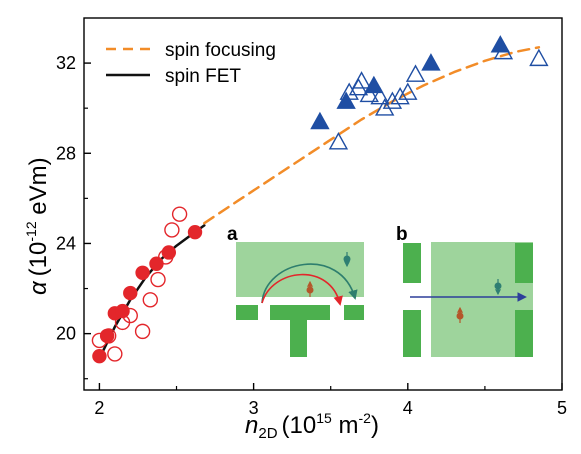 This screenshot has width=581, height=454. Describe the element at coordinates (408, 408) in the screenshot. I see `x-tick-label-4: 4` at that location.